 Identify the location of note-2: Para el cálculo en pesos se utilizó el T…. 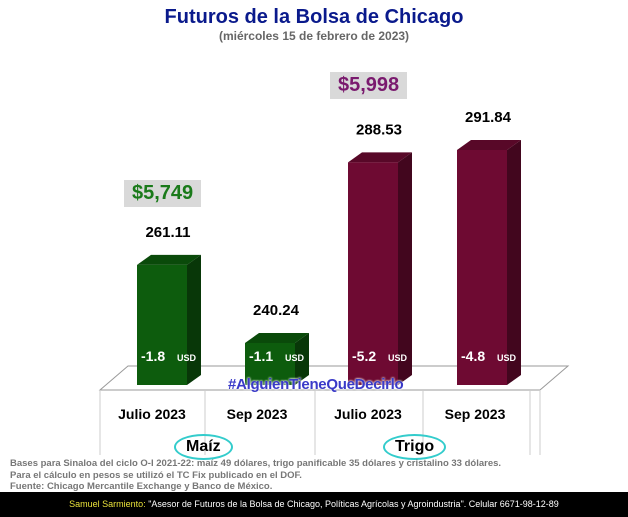
(156, 475).